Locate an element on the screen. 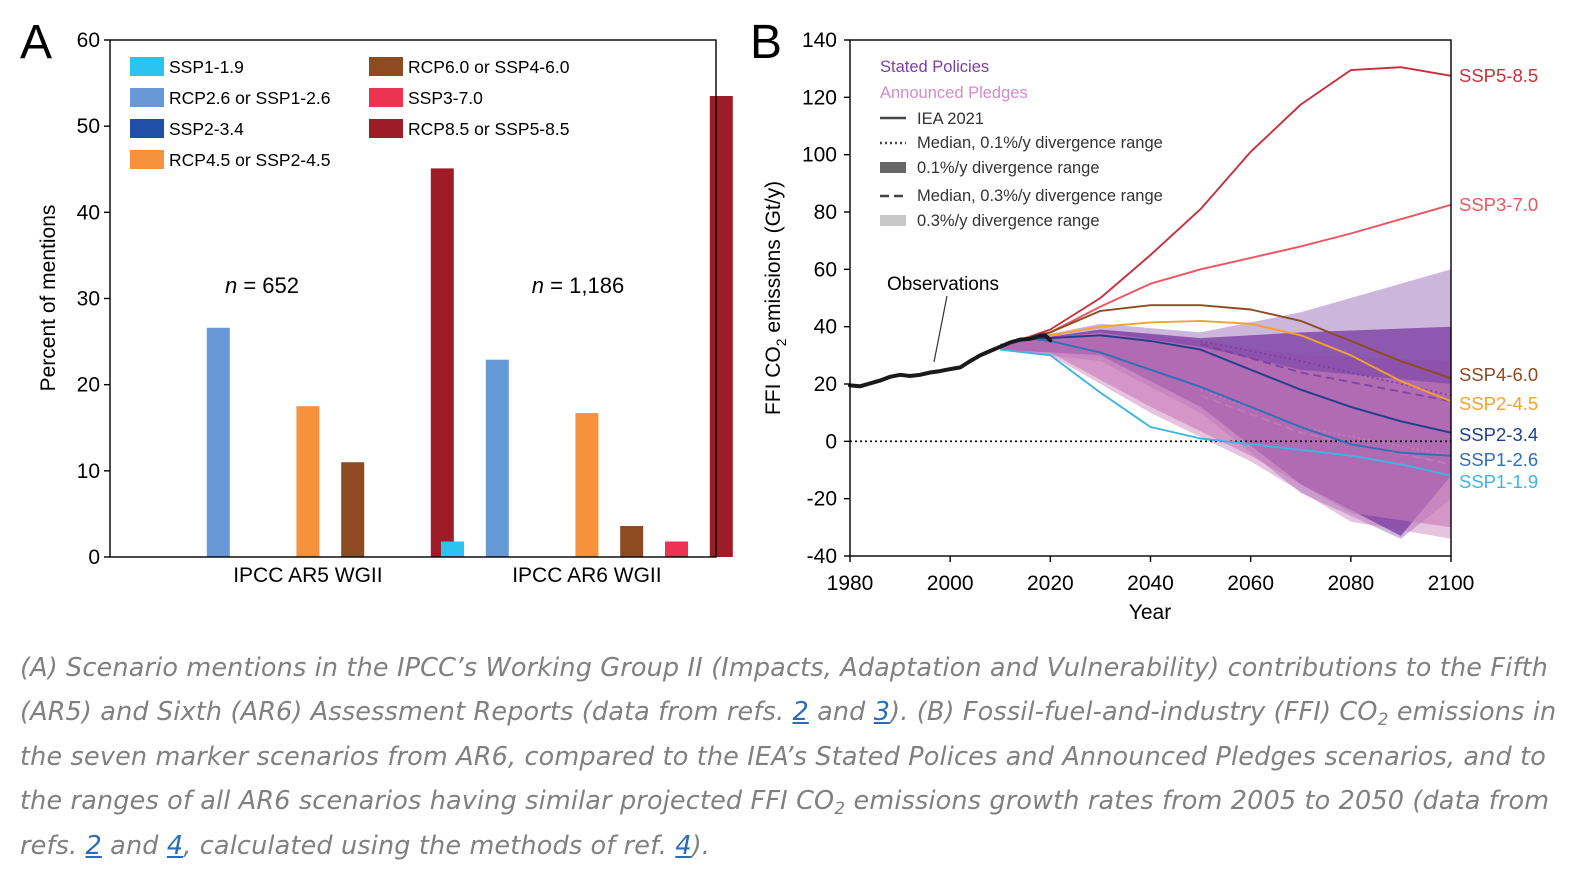 The image size is (1586, 888). ref-link-3: 3 is located at coordinates (882, 712).